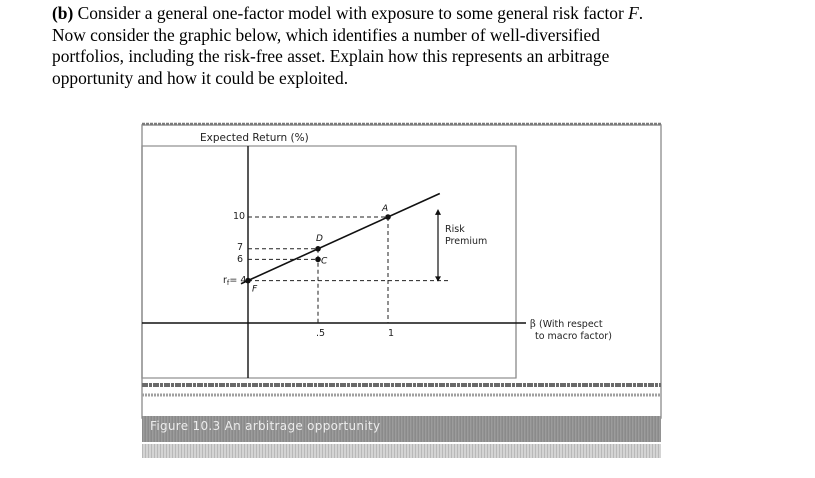 Image resolution: width=815 pixels, height=478 pixels. I want to click on rf-symbol: r, so click(225, 280).